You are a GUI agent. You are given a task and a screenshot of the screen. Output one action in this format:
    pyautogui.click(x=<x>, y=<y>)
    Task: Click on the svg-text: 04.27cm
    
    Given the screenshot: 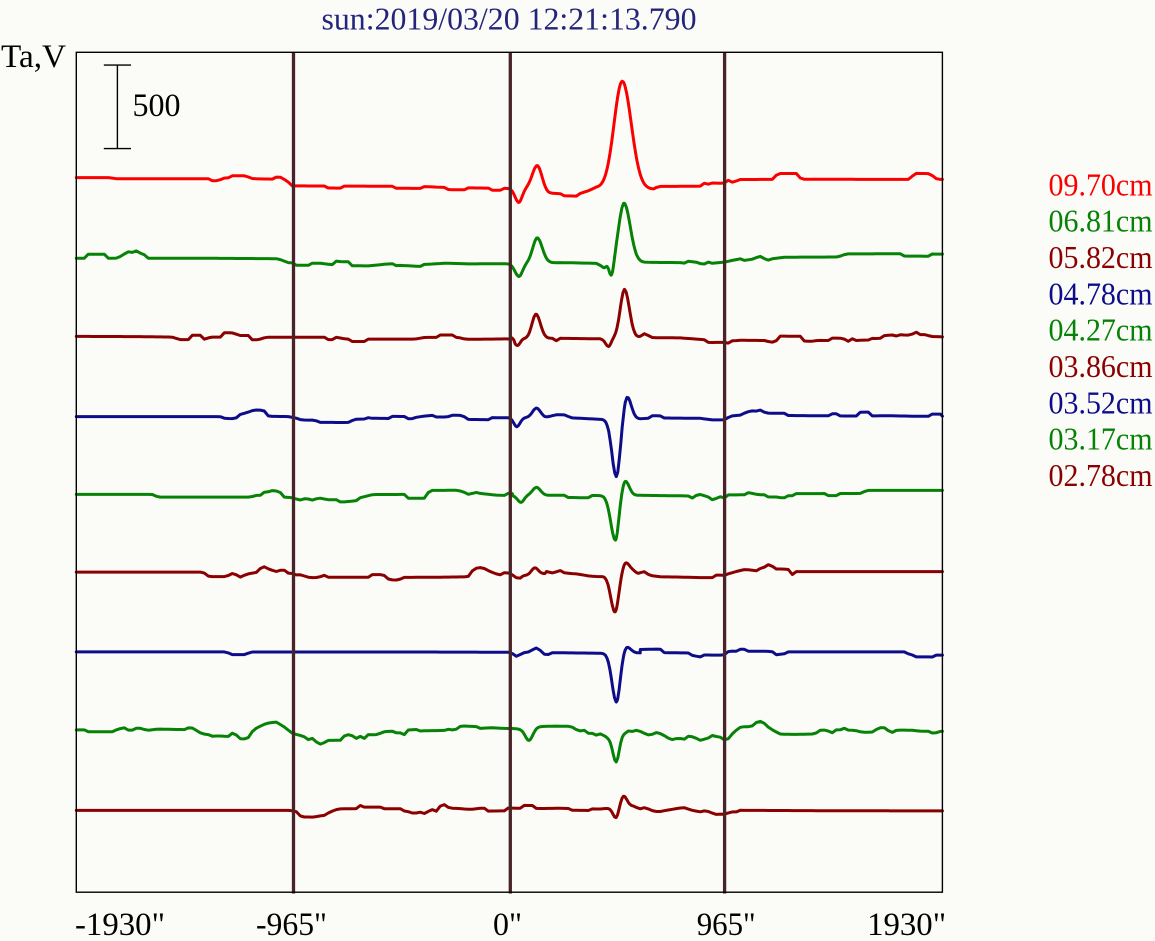 What is the action you would take?
    pyautogui.click(x=1101, y=330)
    